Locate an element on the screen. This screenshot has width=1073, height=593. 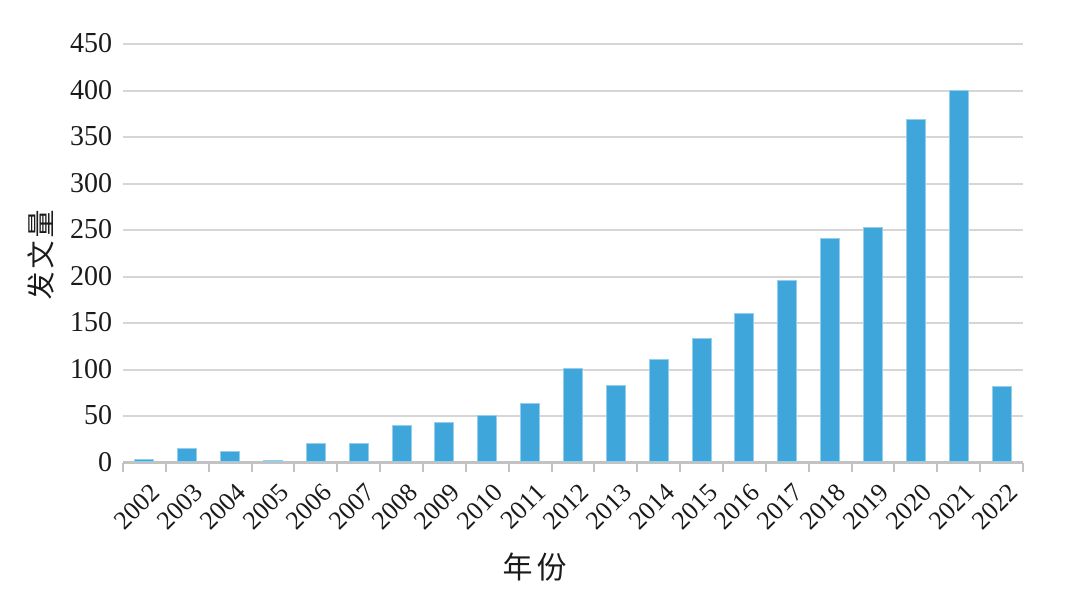
bar-2014 is located at coordinates (658, 410).